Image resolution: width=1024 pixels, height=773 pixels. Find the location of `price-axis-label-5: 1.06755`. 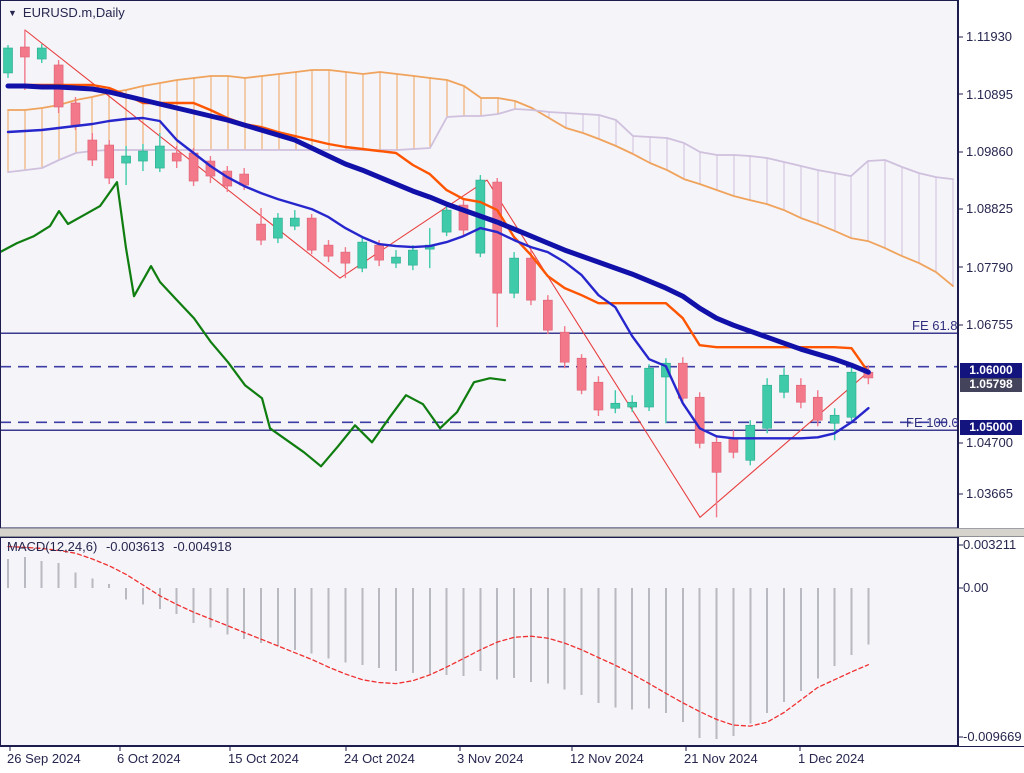

price-axis-label-5: 1.06755 is located at coordinates (989, 324).